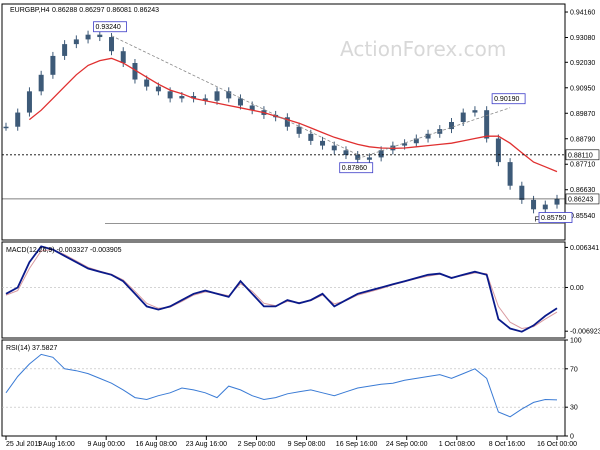 The height and width of the screenshot is (450, 600). What do you see at coordinates (582, 216) in the screenshot?
I see `y-tick-label: 0.85540` at bounding box center [582, 216].